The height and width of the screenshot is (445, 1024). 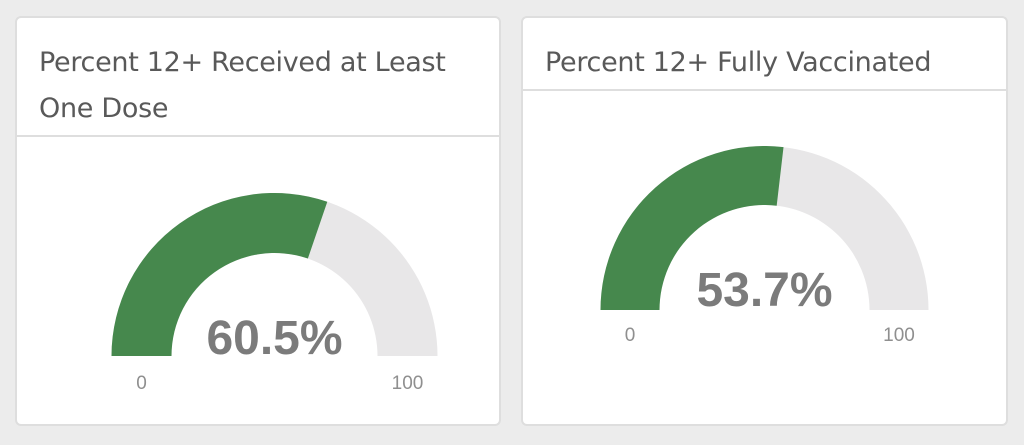 I want to click on card-title: Percent 12+ Received at Least One Dose, so click(x=258, y=77).